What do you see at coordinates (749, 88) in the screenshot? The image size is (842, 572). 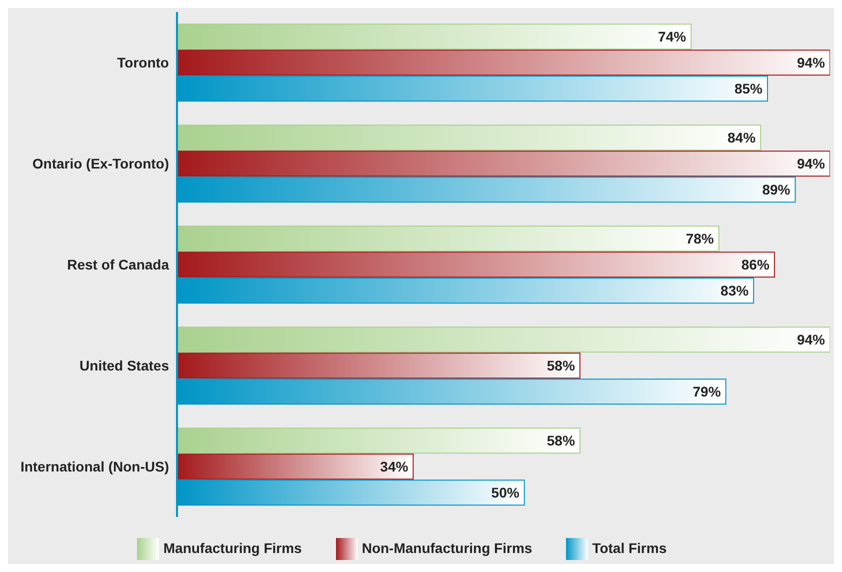 I see `data-label: 85%` at bounding box center [749, 88].